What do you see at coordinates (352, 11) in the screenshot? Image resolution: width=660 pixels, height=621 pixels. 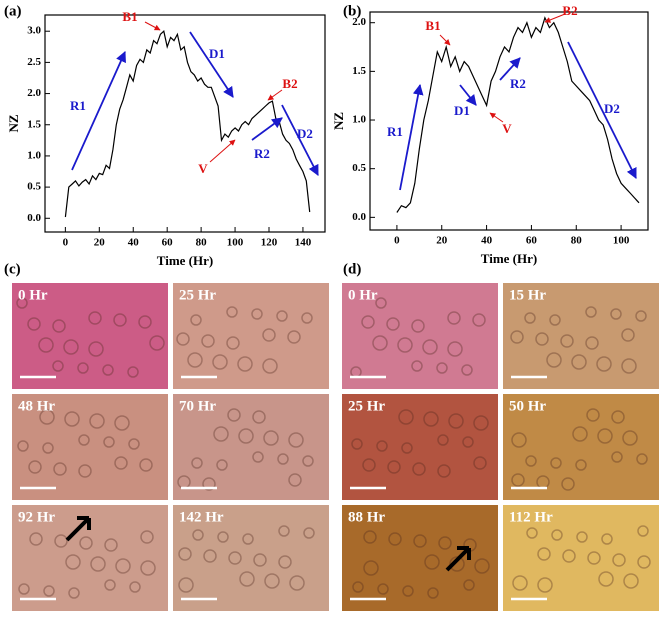 I see `panel-label: (b)` at bounding box center [352, 11].